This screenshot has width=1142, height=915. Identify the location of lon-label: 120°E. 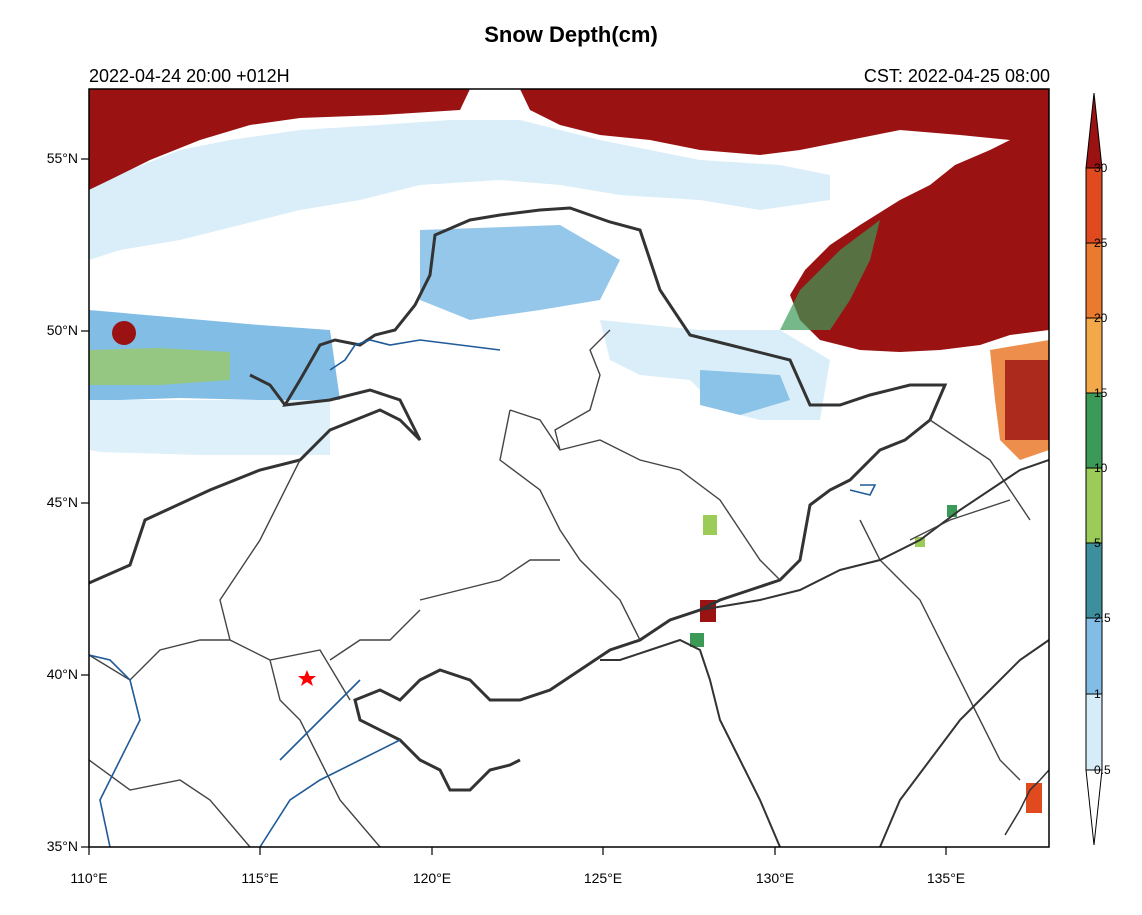
(432, 878).